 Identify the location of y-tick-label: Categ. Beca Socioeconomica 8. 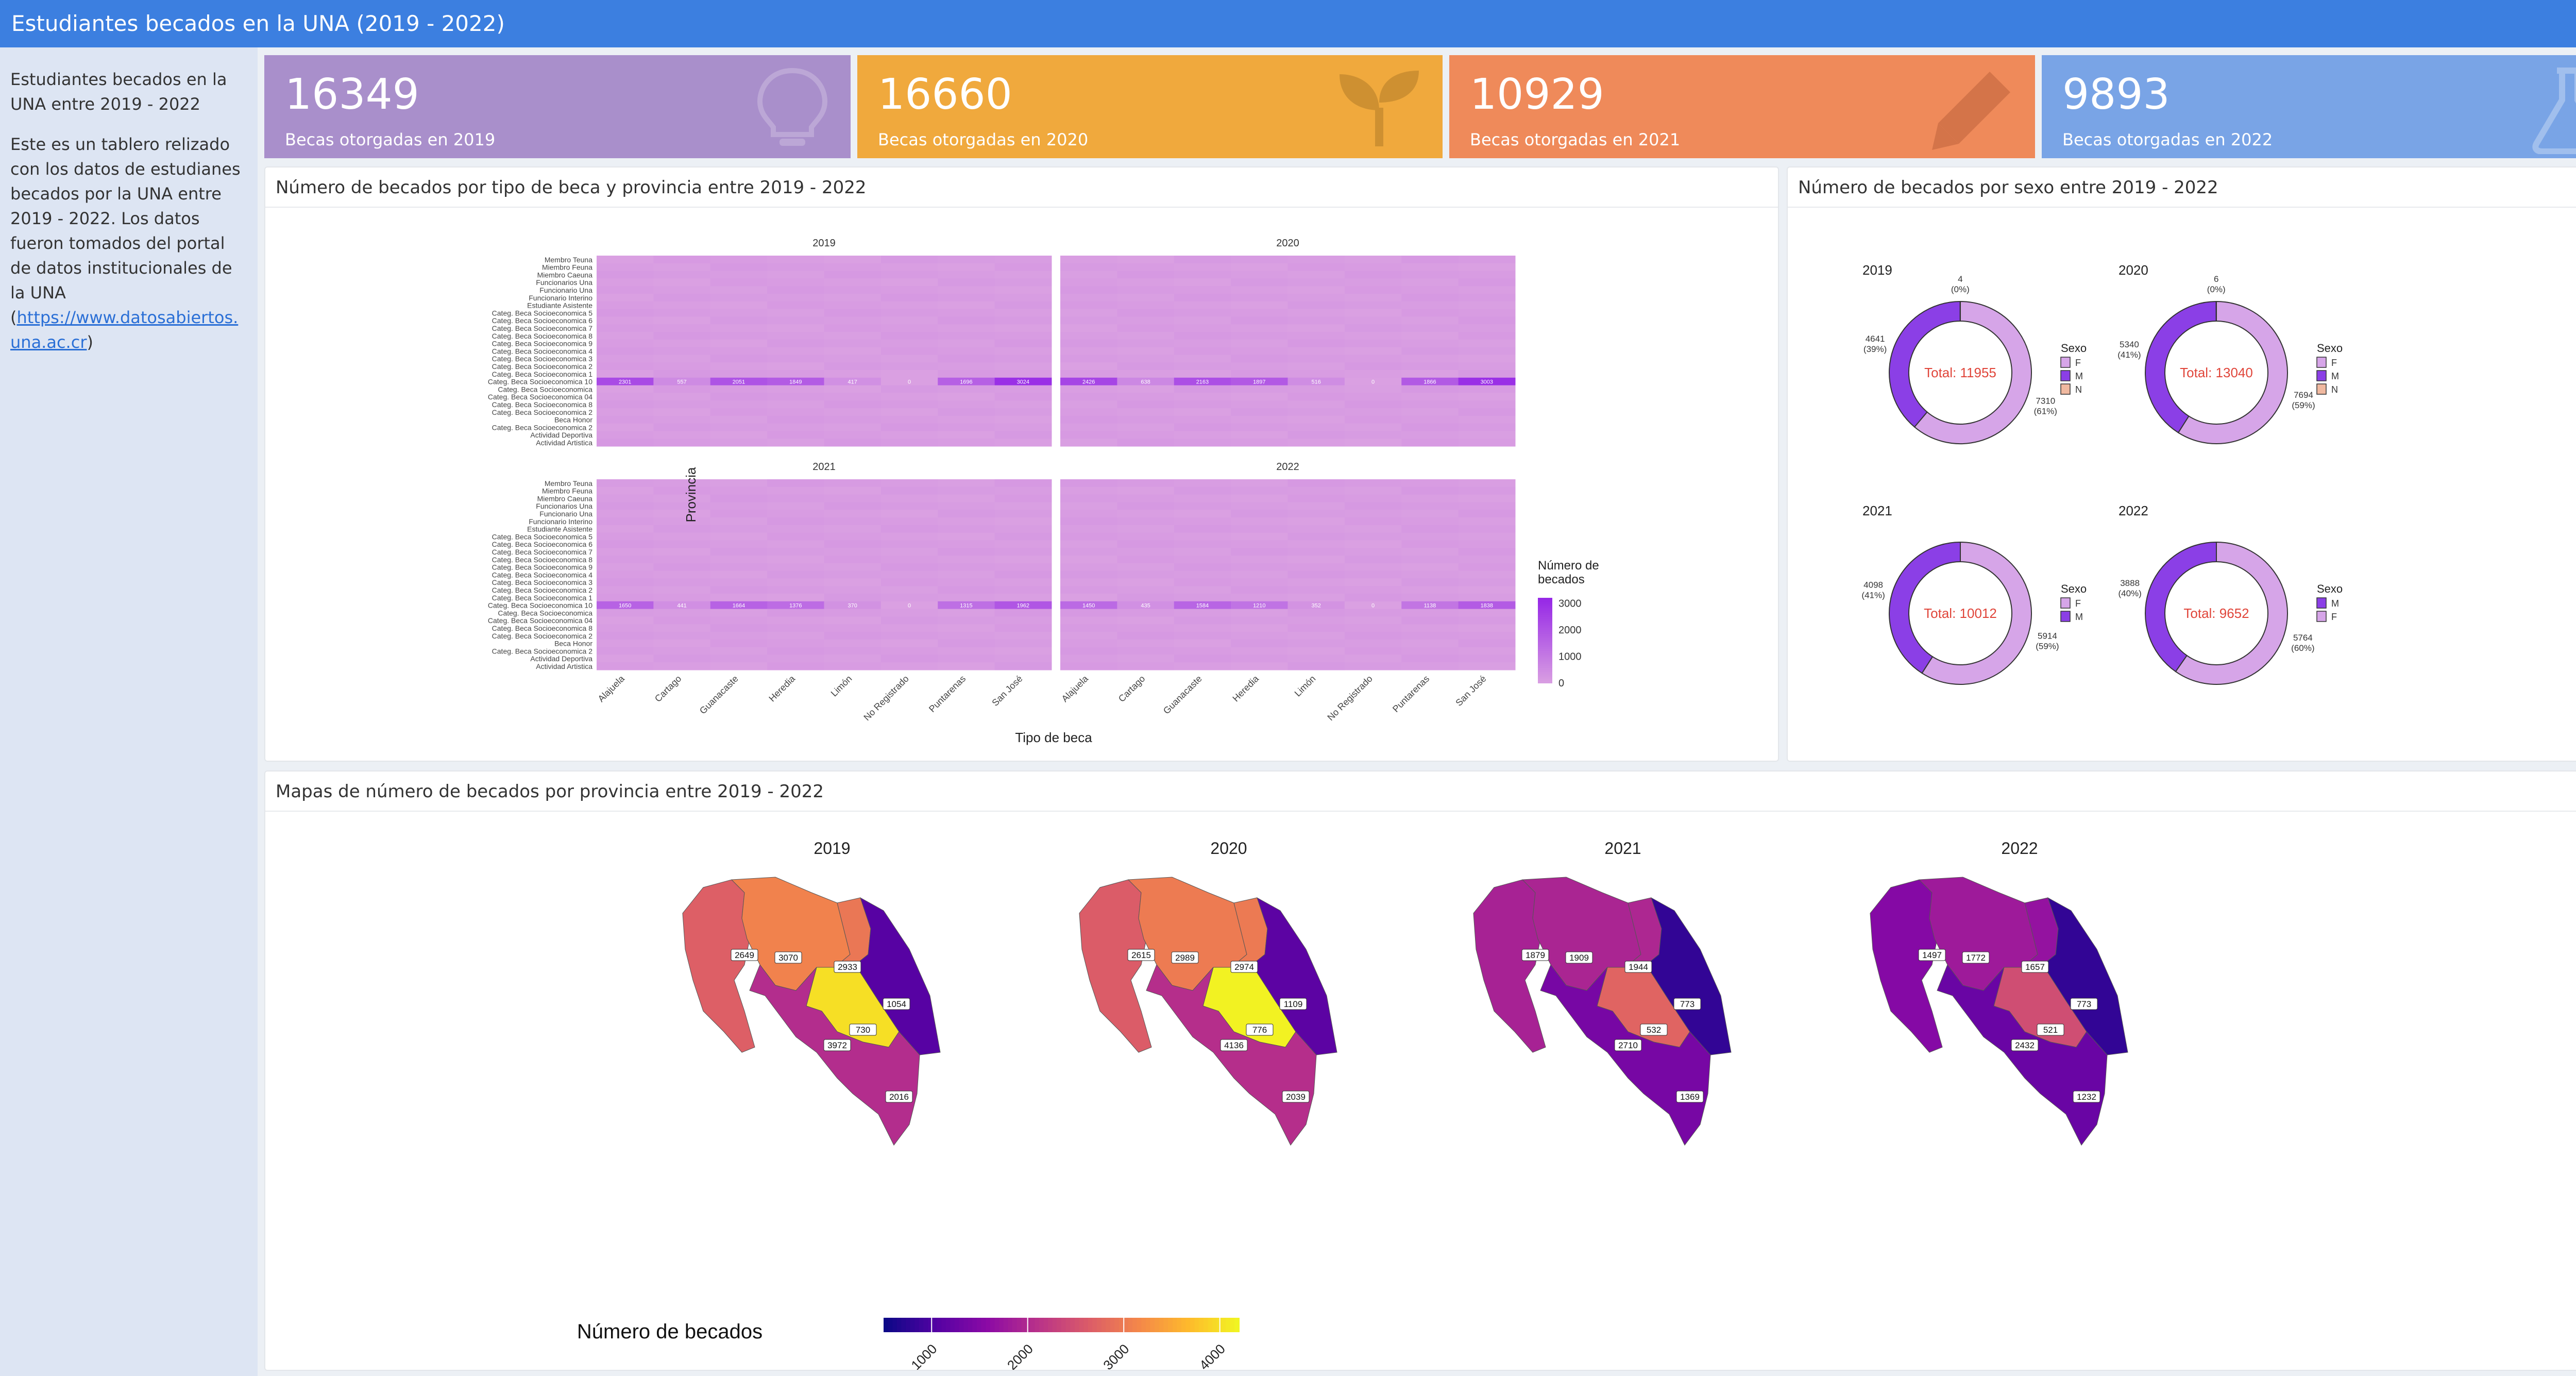
(543, 628).